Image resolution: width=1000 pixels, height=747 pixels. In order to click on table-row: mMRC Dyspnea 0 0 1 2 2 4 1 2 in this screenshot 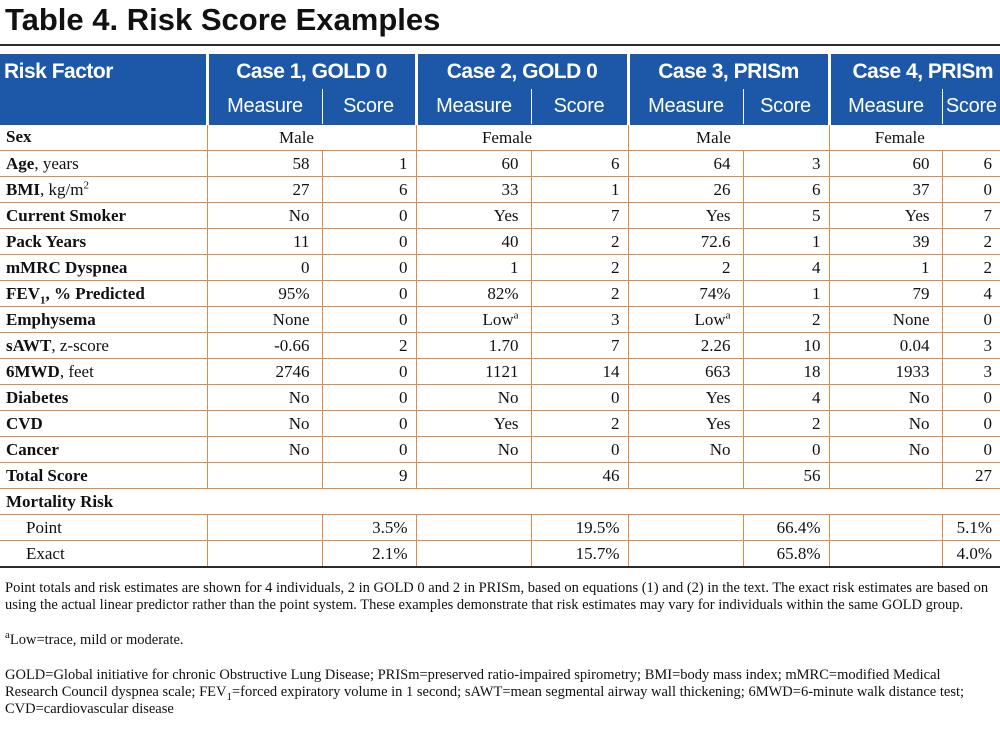, I will do `click(500, 267)`.